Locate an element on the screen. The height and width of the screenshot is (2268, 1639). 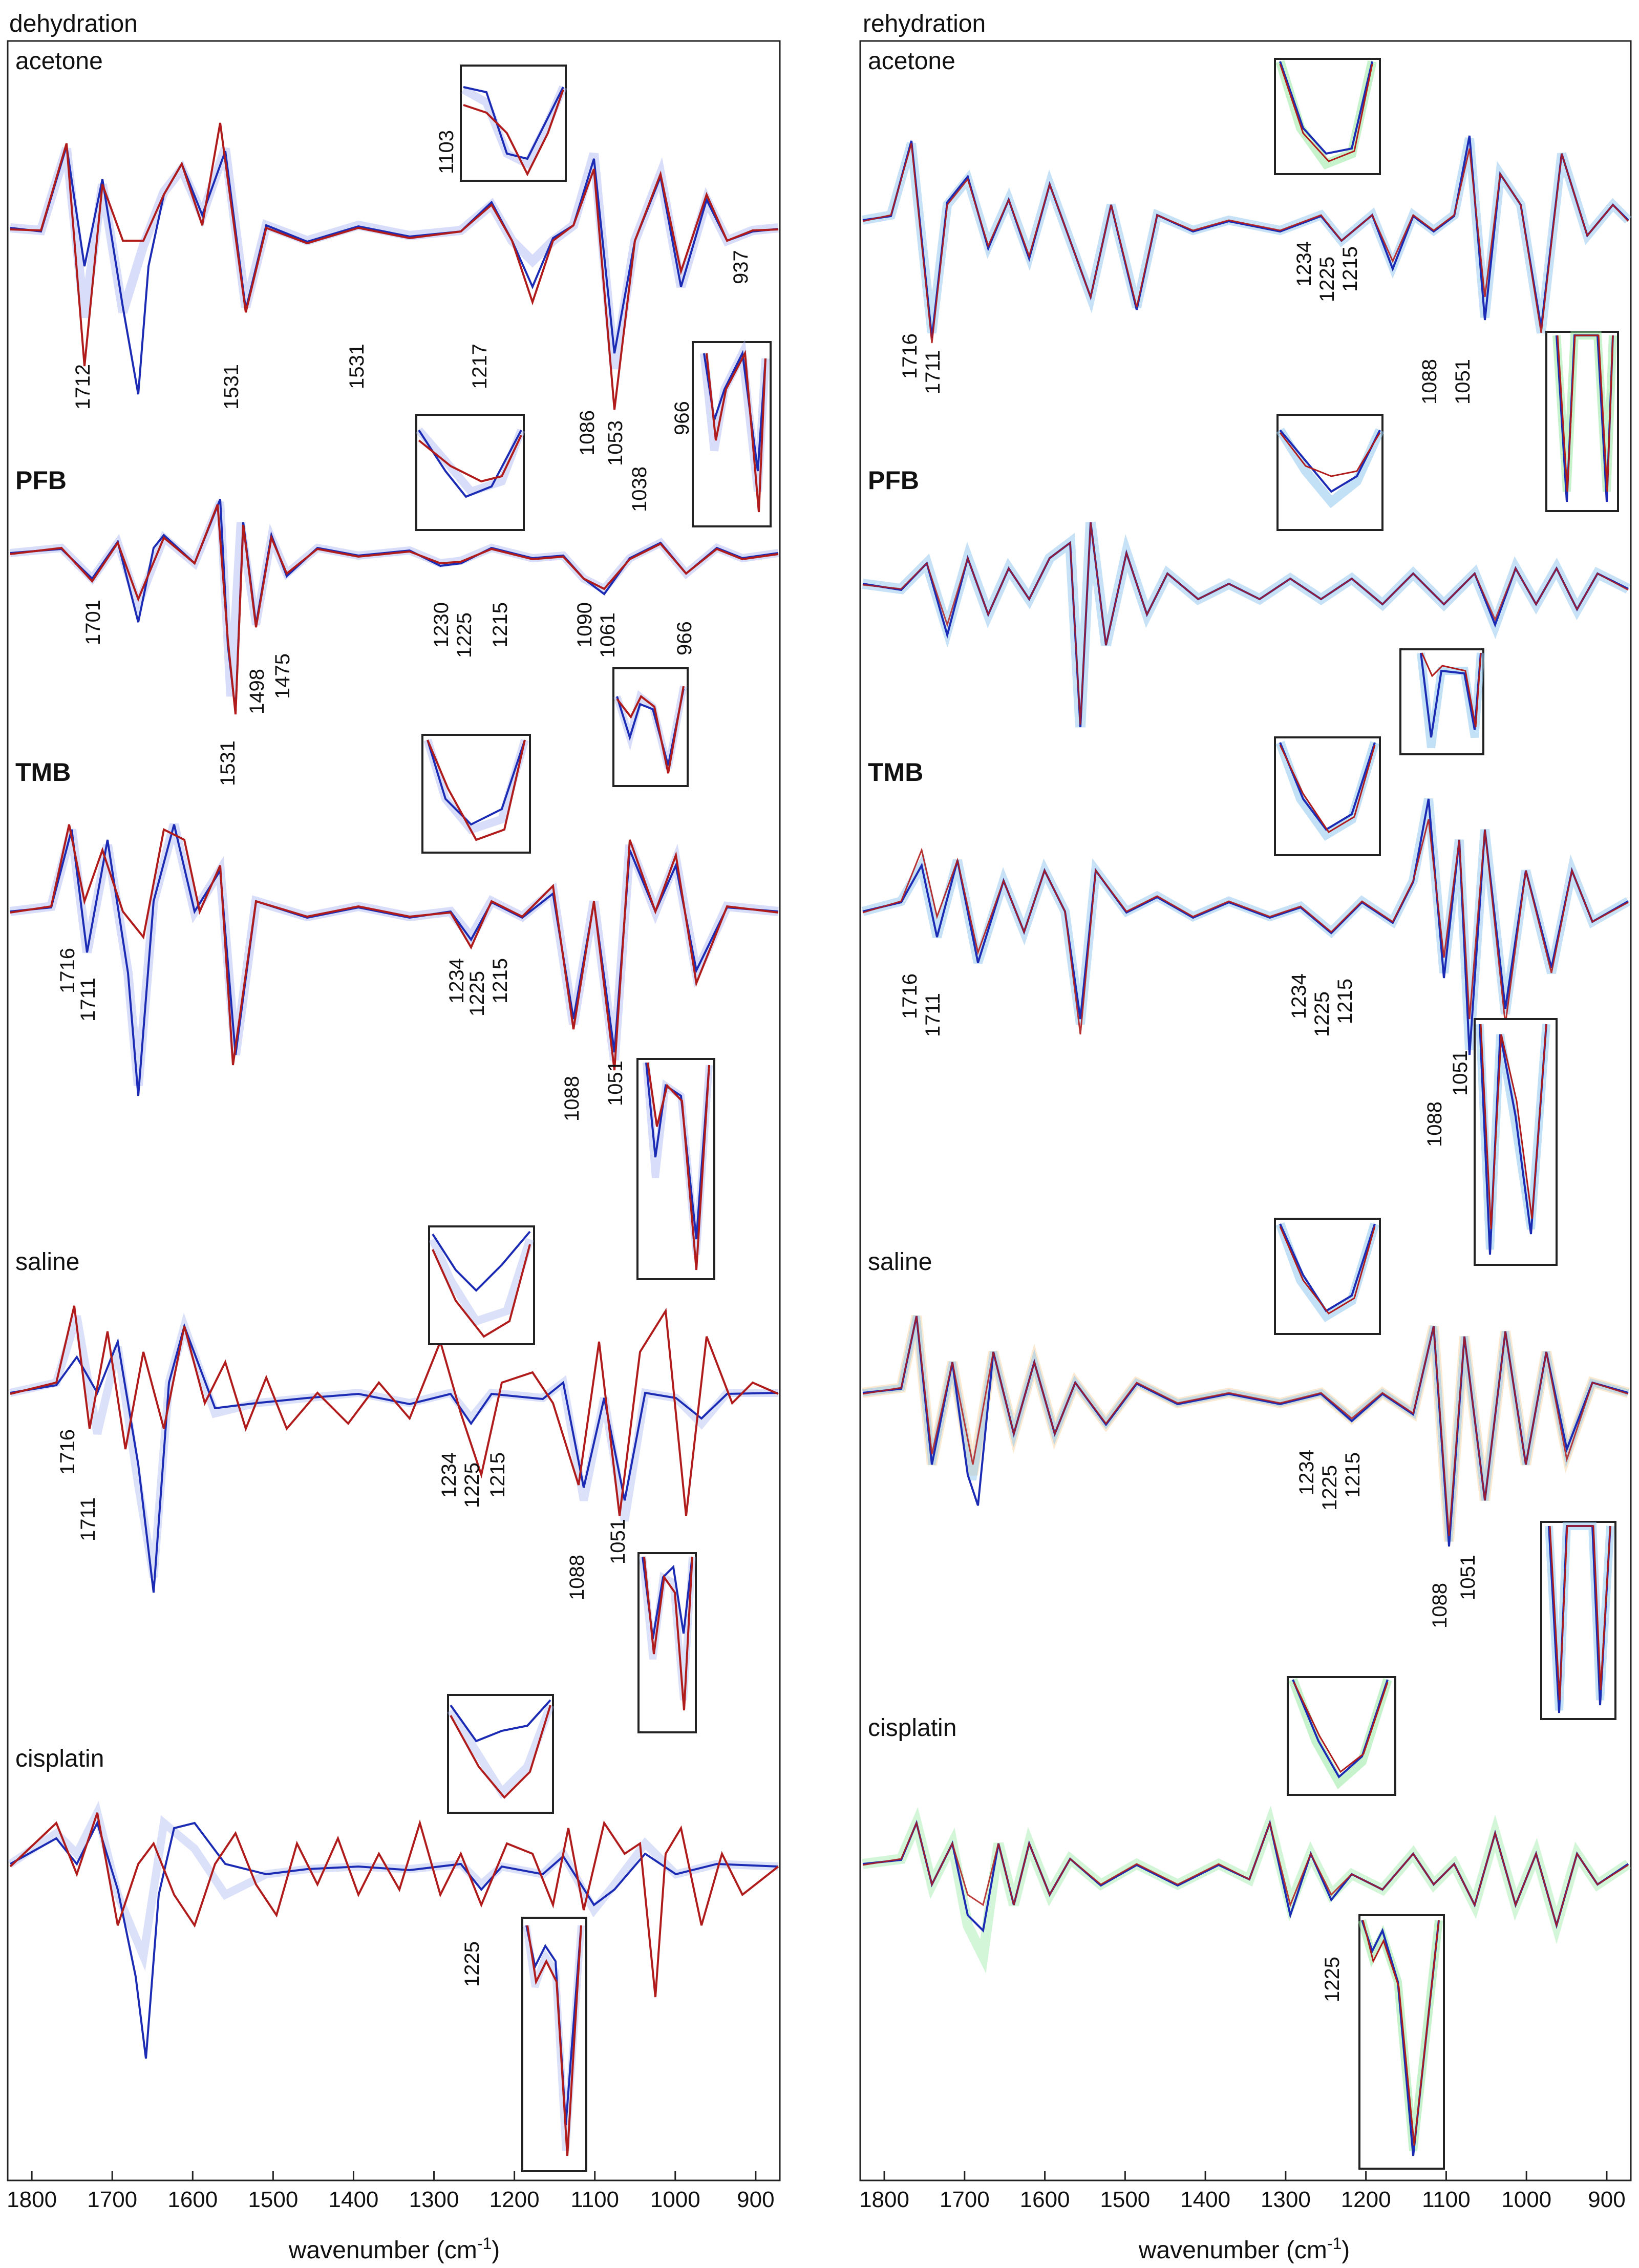
spectra-rehydration-saline is located at coordinates (1246, 1431).